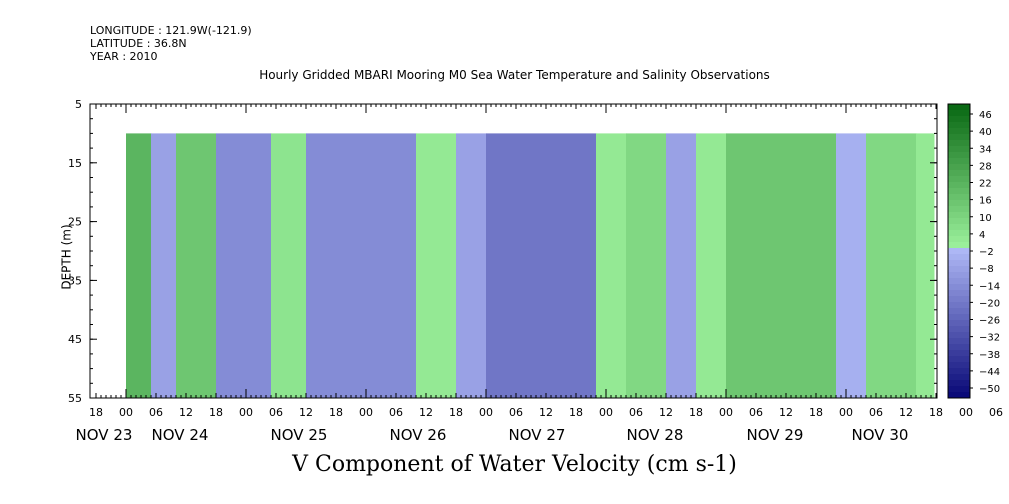  What do you see at coordinates (985, 149) in the screenshot?
I see `colorbar-label: 34` at bounding box center [985, 149].